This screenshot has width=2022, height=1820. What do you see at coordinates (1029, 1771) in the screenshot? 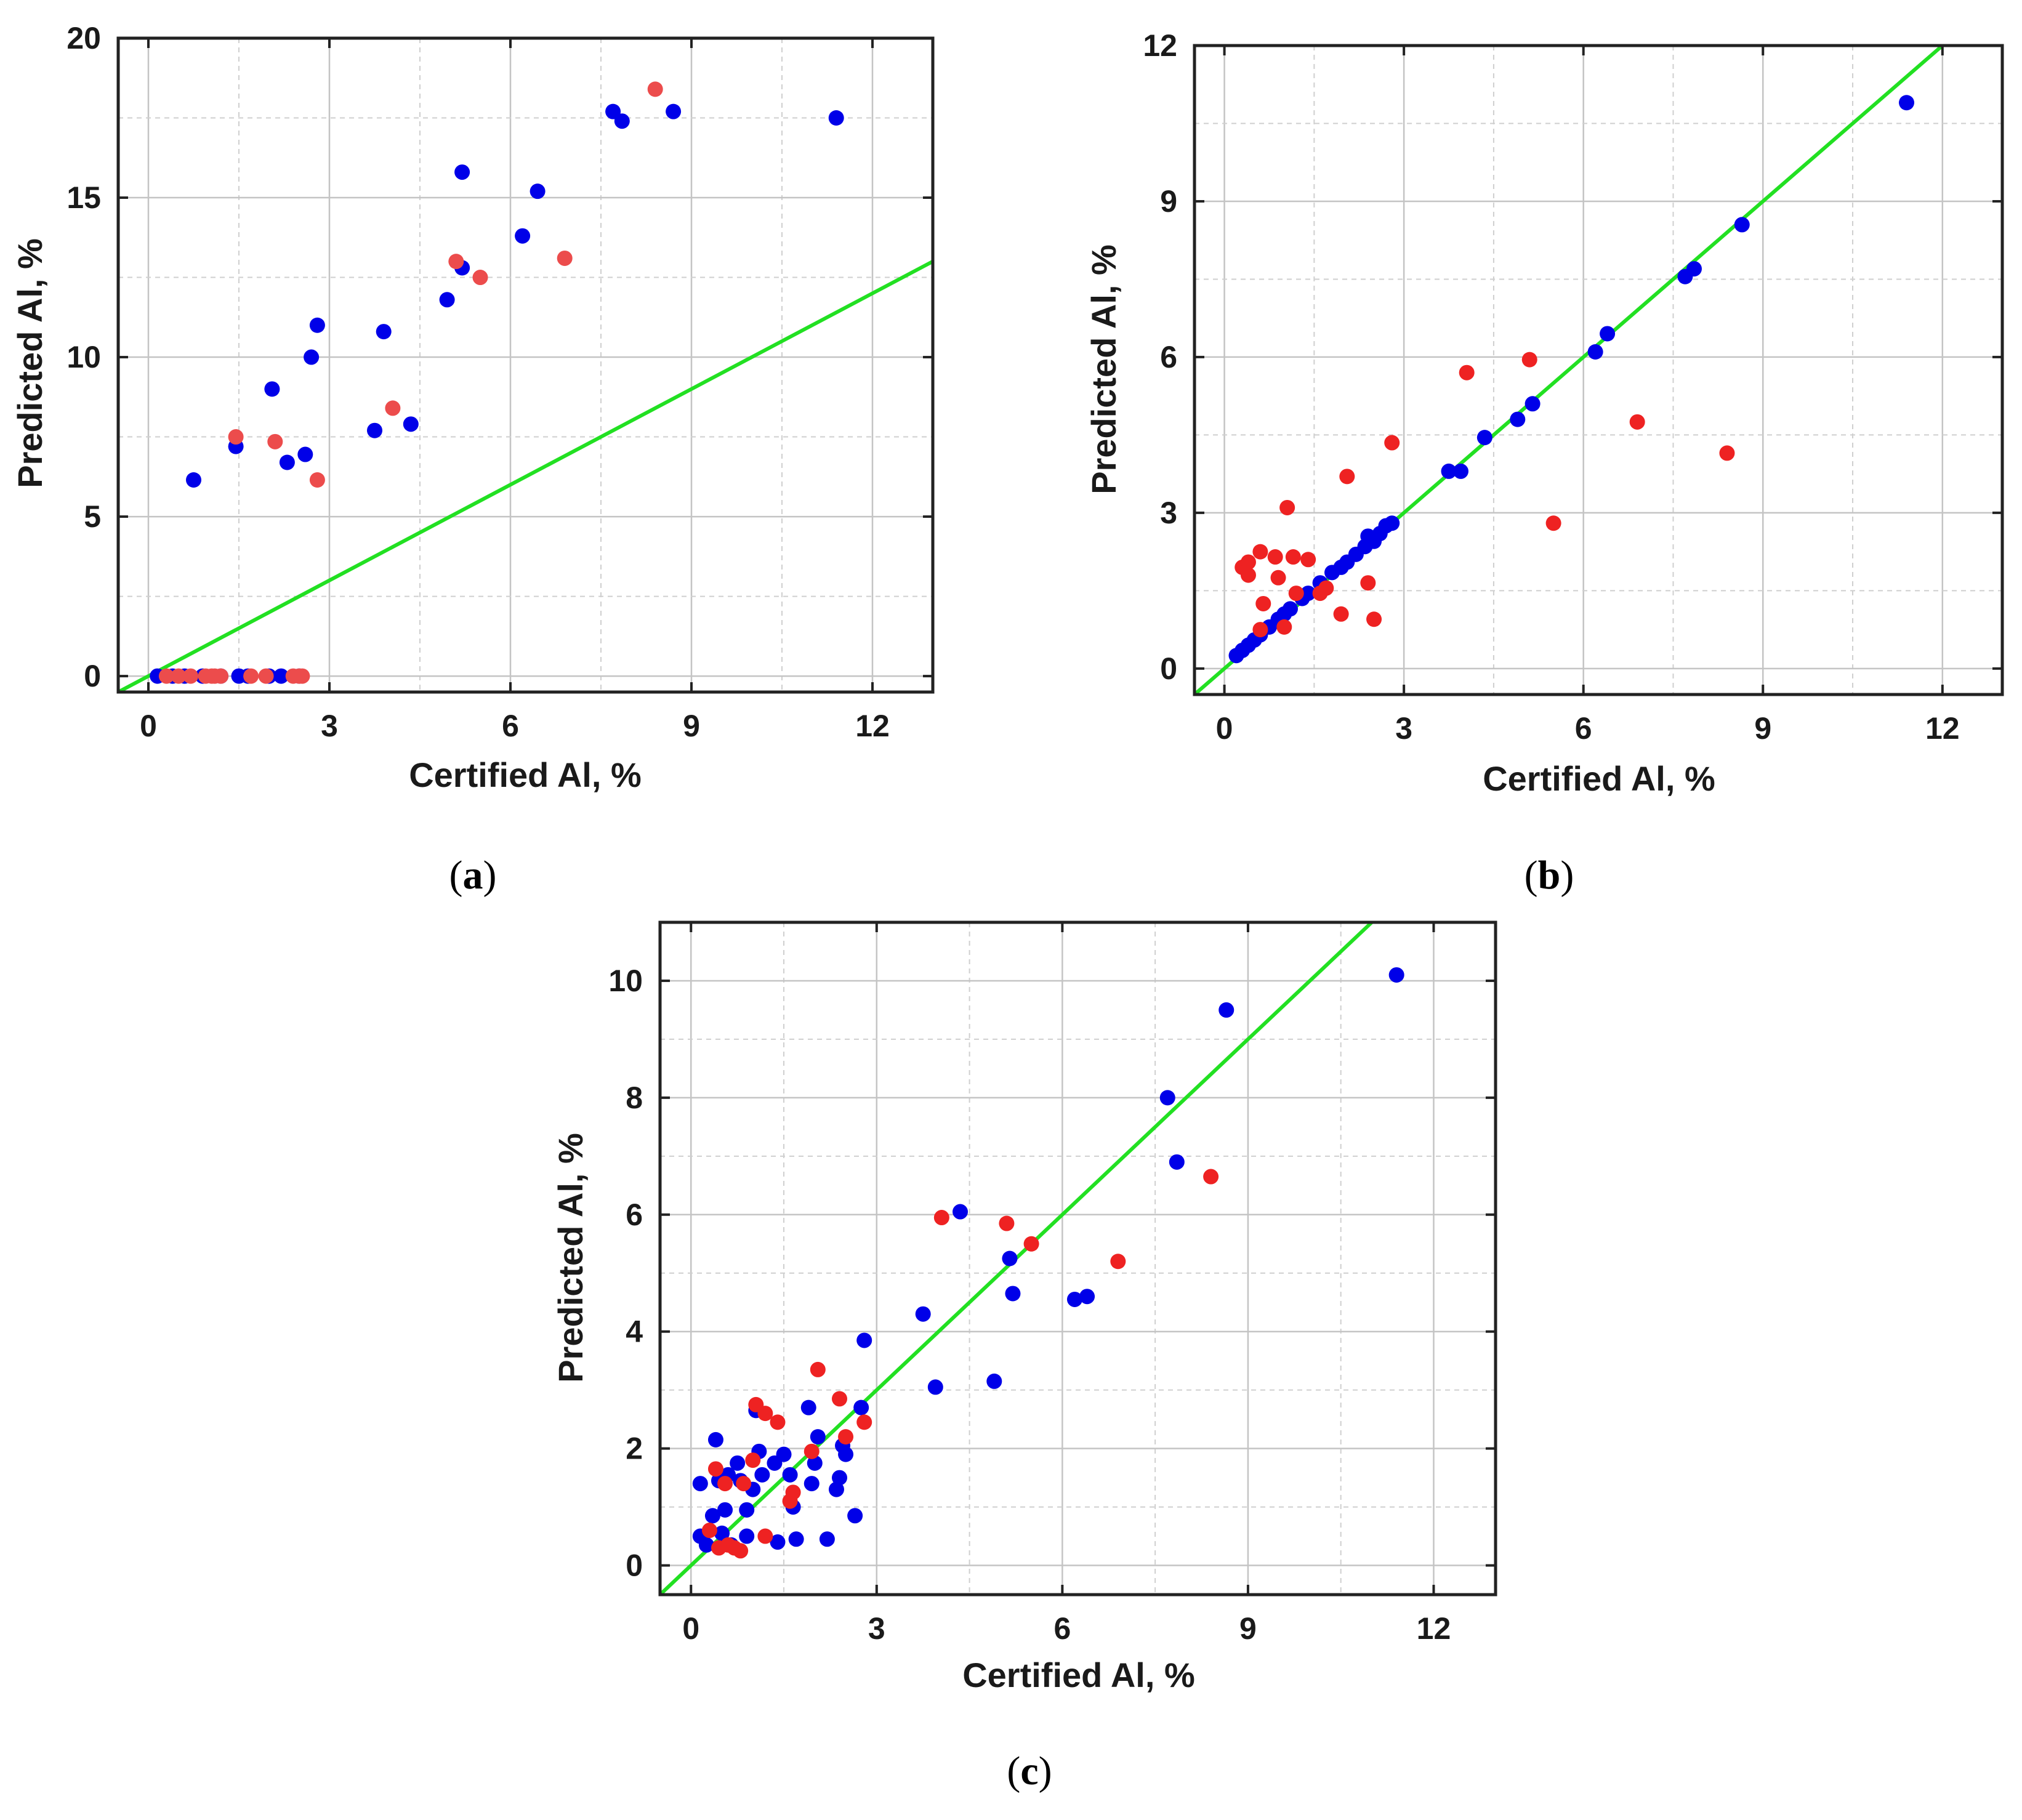
I see `panel-label: (c)` at bounding box center [1029, 1771].